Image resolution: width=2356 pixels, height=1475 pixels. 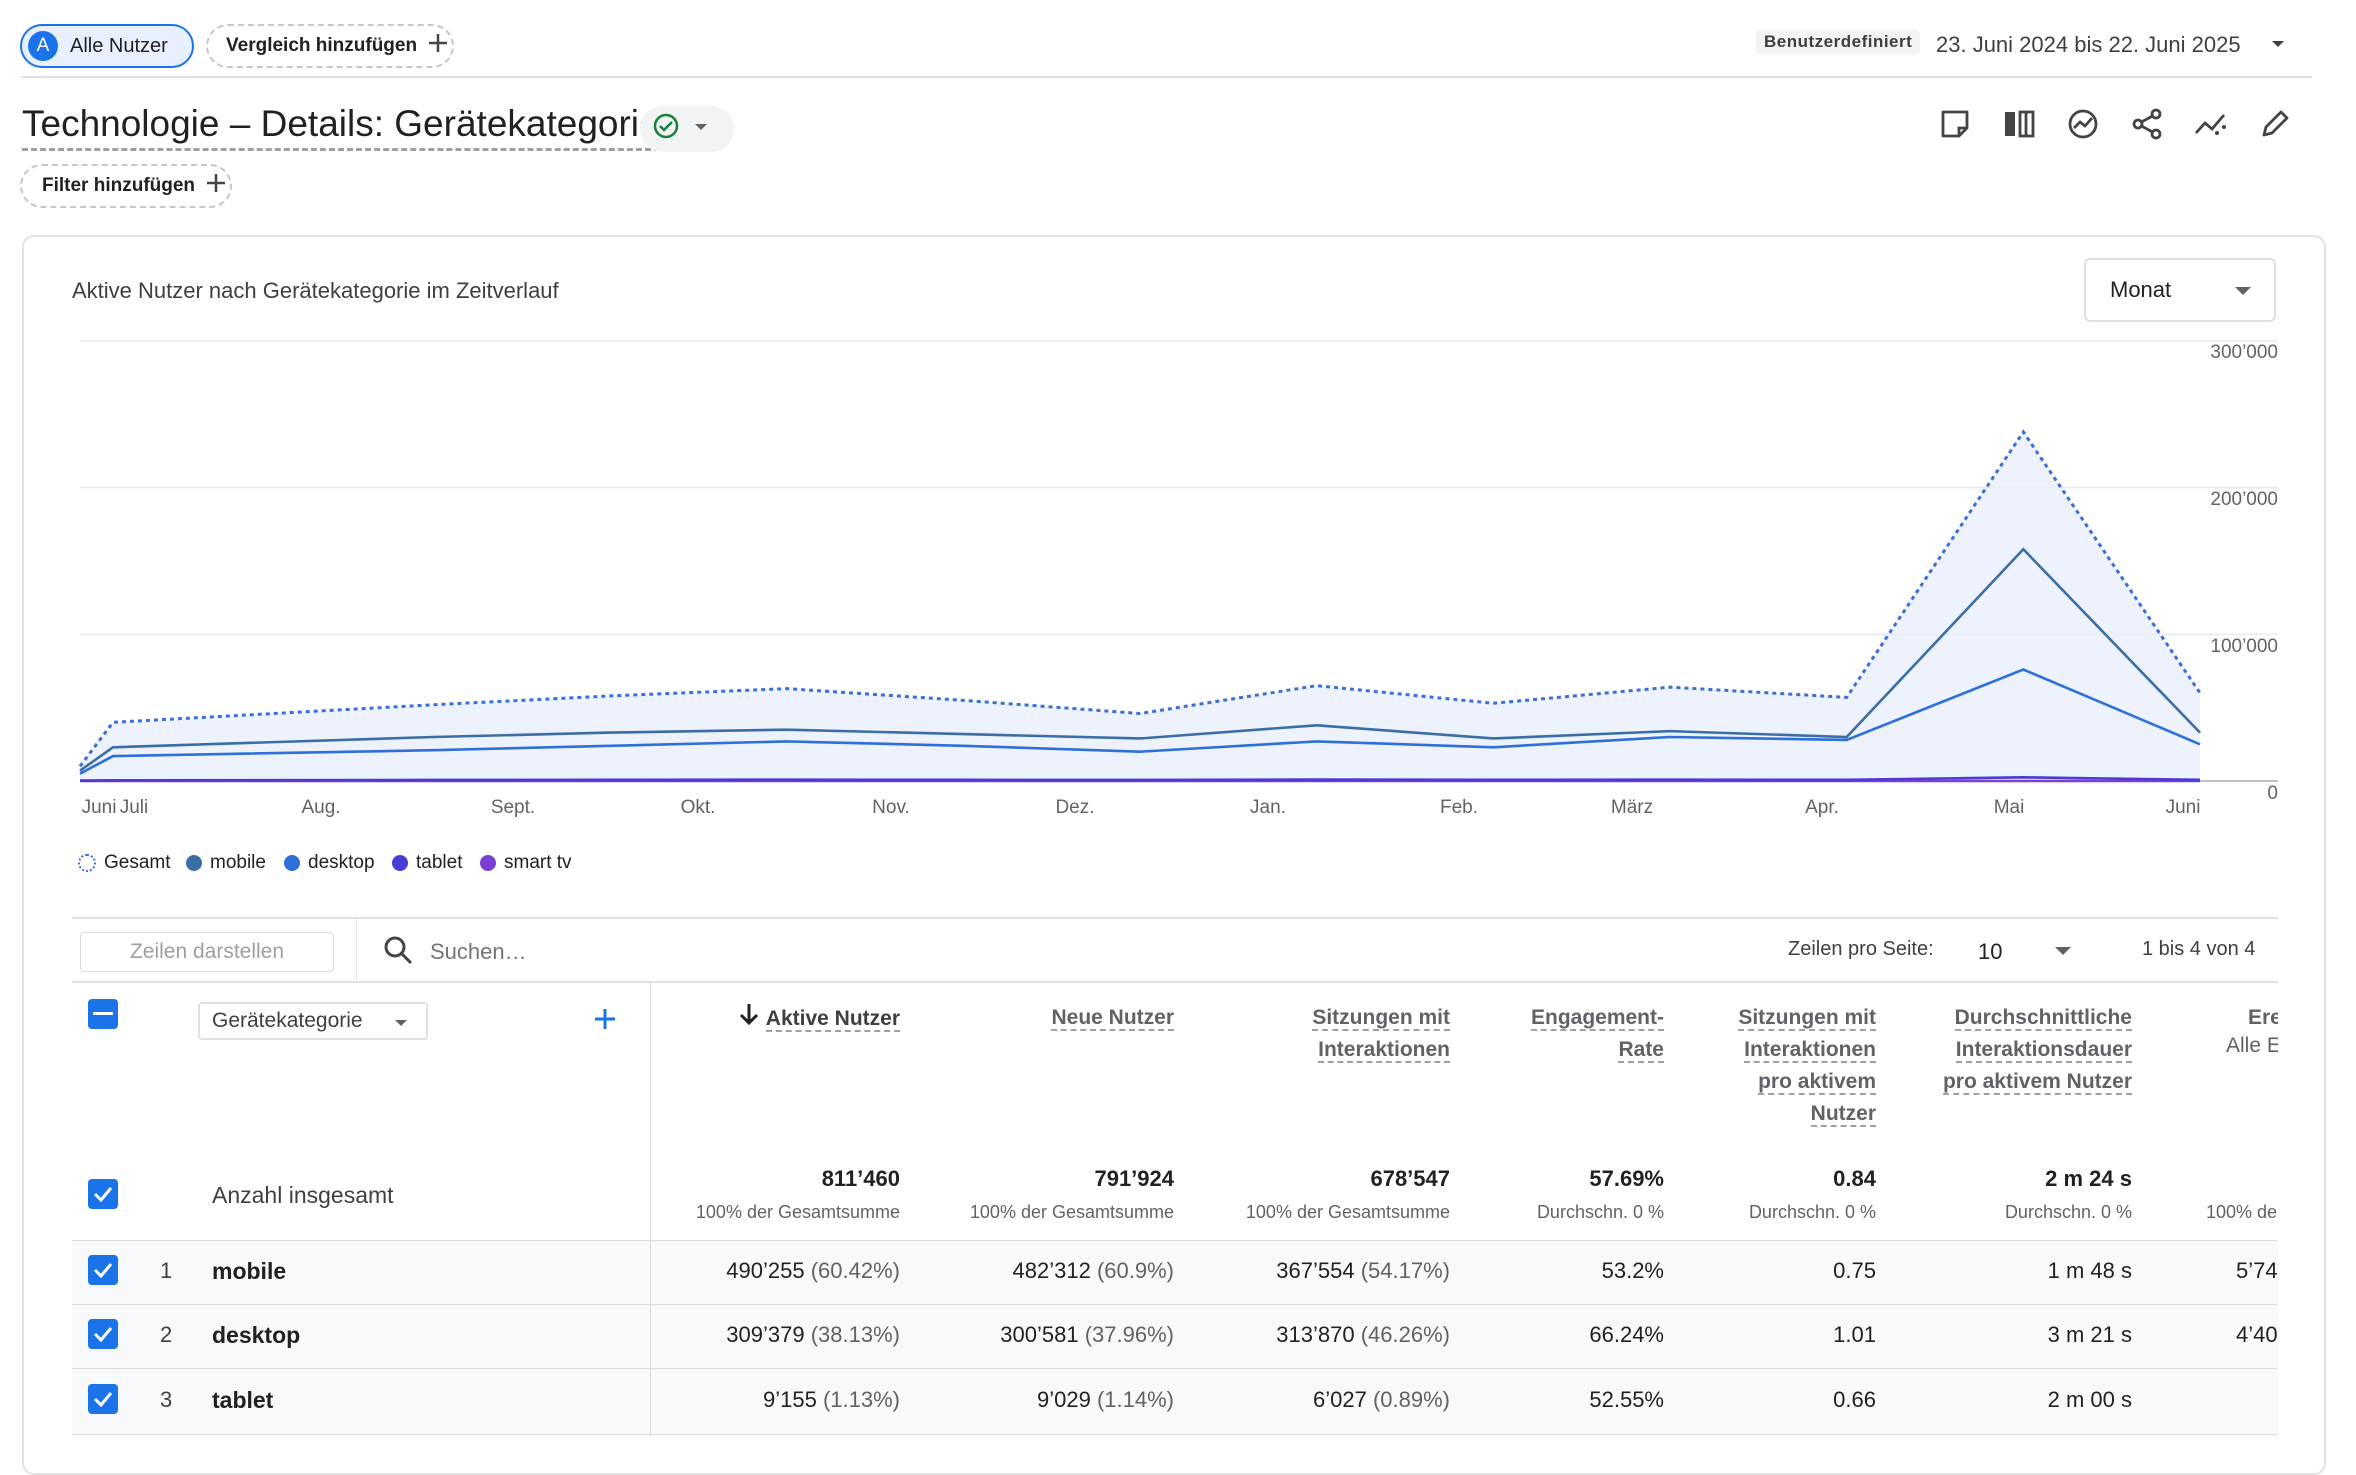 I want to click on cell-value: 367’554, so click(x=1315, y=1270).